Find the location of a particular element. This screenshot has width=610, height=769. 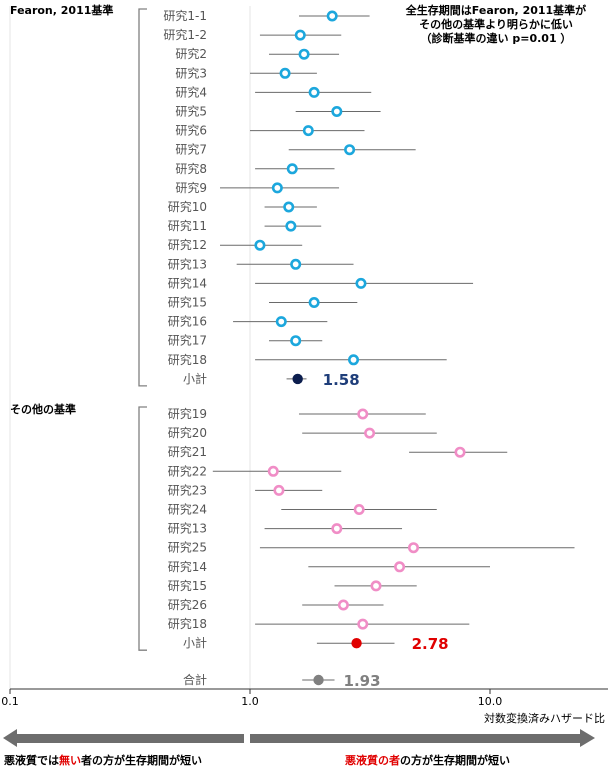

right-direction-arrow is located at coordinates (422, 738).